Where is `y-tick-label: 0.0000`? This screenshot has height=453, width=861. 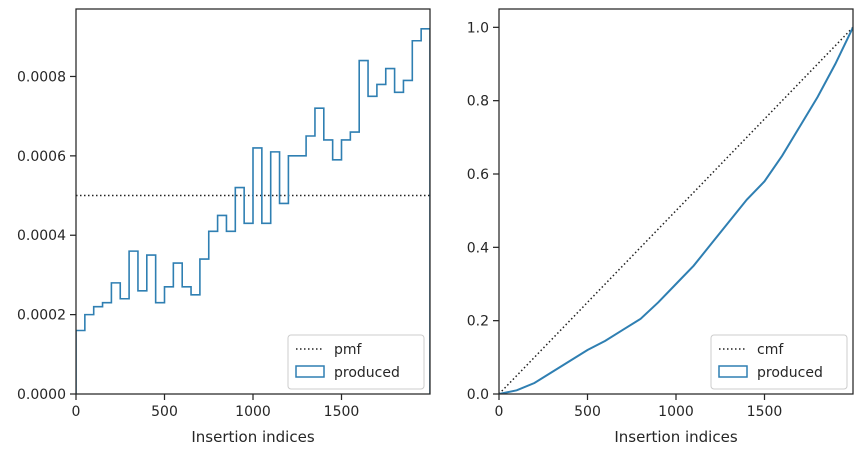 y-tick-label: 0.0000 is located at coordinates (41, 395).